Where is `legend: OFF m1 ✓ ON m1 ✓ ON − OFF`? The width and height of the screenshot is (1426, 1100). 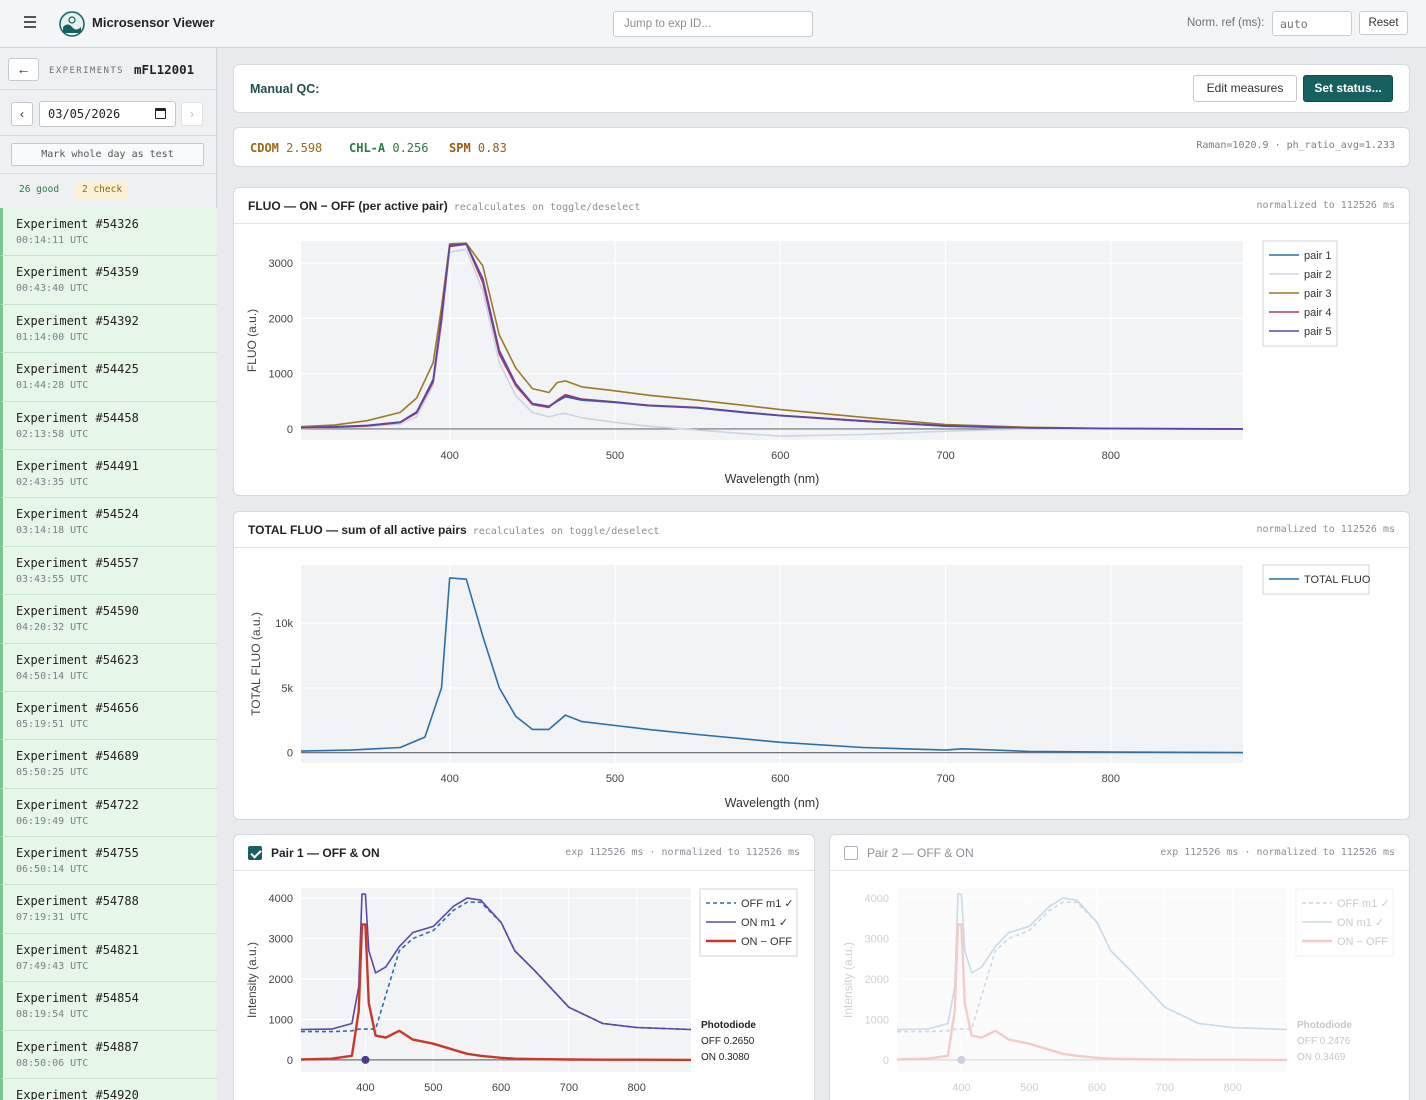 legend: OFF m1 ✓ ON m1 ✓ ON − OFF is located at coordinates (748, 922).